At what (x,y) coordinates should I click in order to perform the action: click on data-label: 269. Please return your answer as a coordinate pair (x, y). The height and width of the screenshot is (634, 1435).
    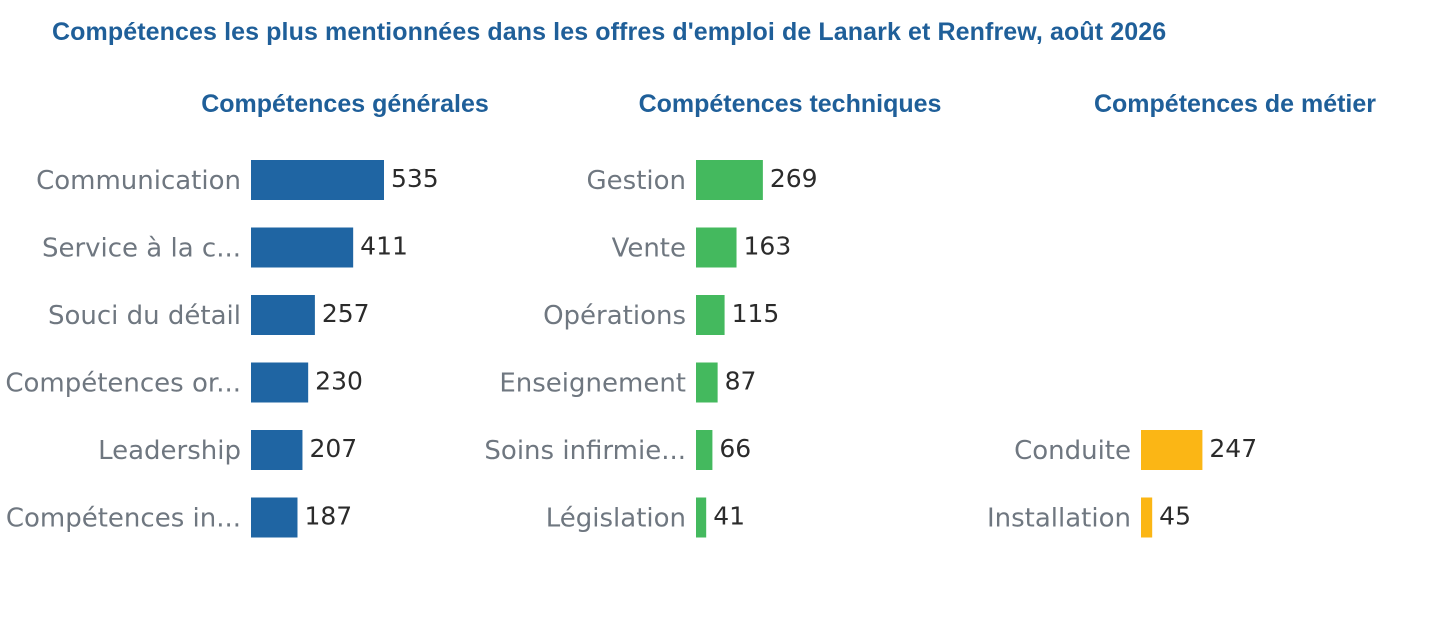
    Looking at the image, I should click on (794, 178).